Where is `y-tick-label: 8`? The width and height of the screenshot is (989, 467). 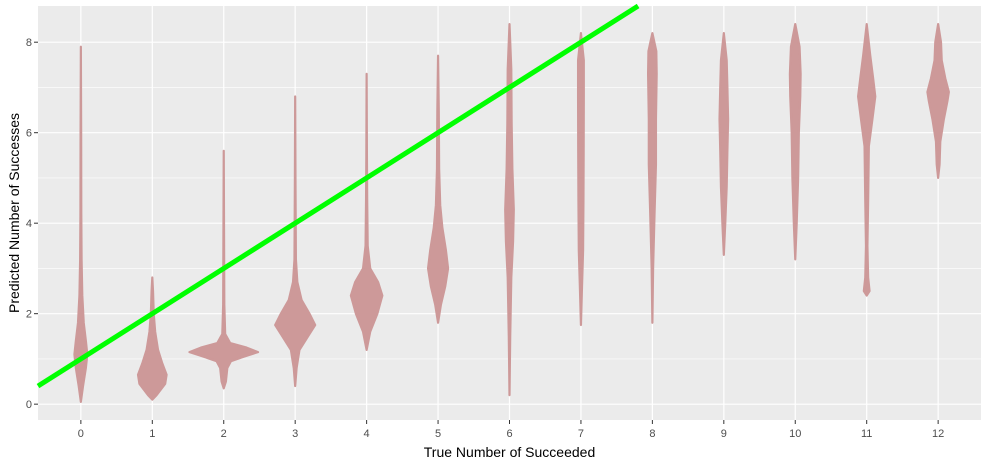
y-tick-label: 8 is located at coordinates (29, 43).